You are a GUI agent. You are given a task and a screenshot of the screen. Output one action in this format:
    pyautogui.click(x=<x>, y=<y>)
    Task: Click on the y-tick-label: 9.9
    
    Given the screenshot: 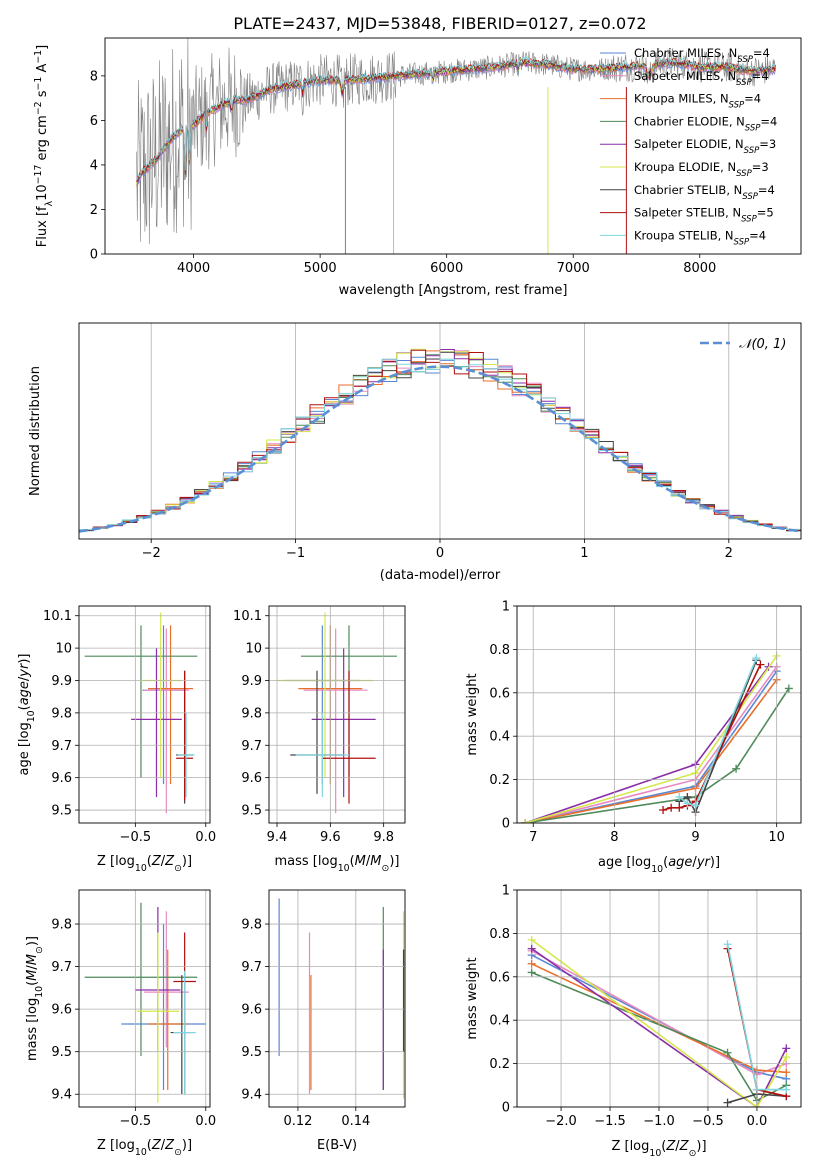 What is the action you would take?
    pyautogui.click(x=251, y=681)
    